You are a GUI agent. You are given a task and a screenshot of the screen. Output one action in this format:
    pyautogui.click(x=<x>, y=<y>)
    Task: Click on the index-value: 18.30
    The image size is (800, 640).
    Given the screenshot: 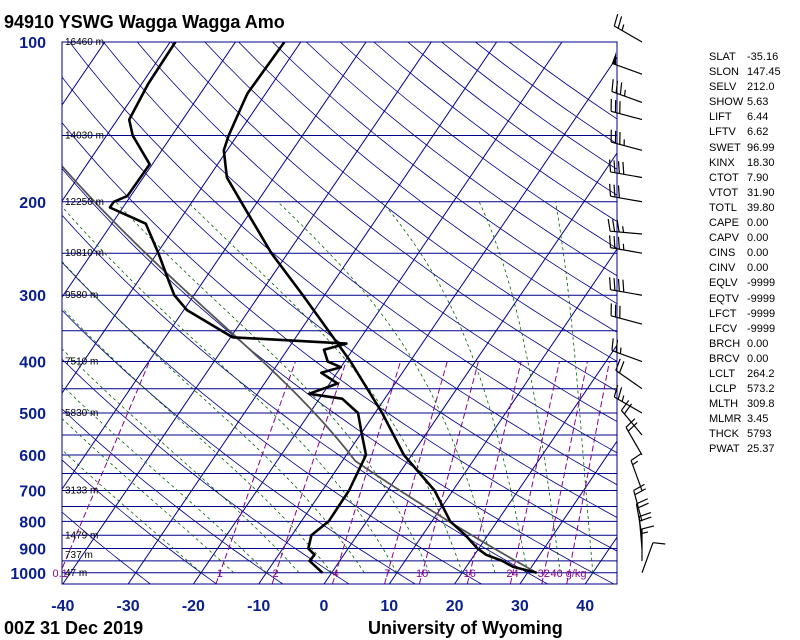 What is the action you would take?
    pyautogui.click(x=761, y=162)
    